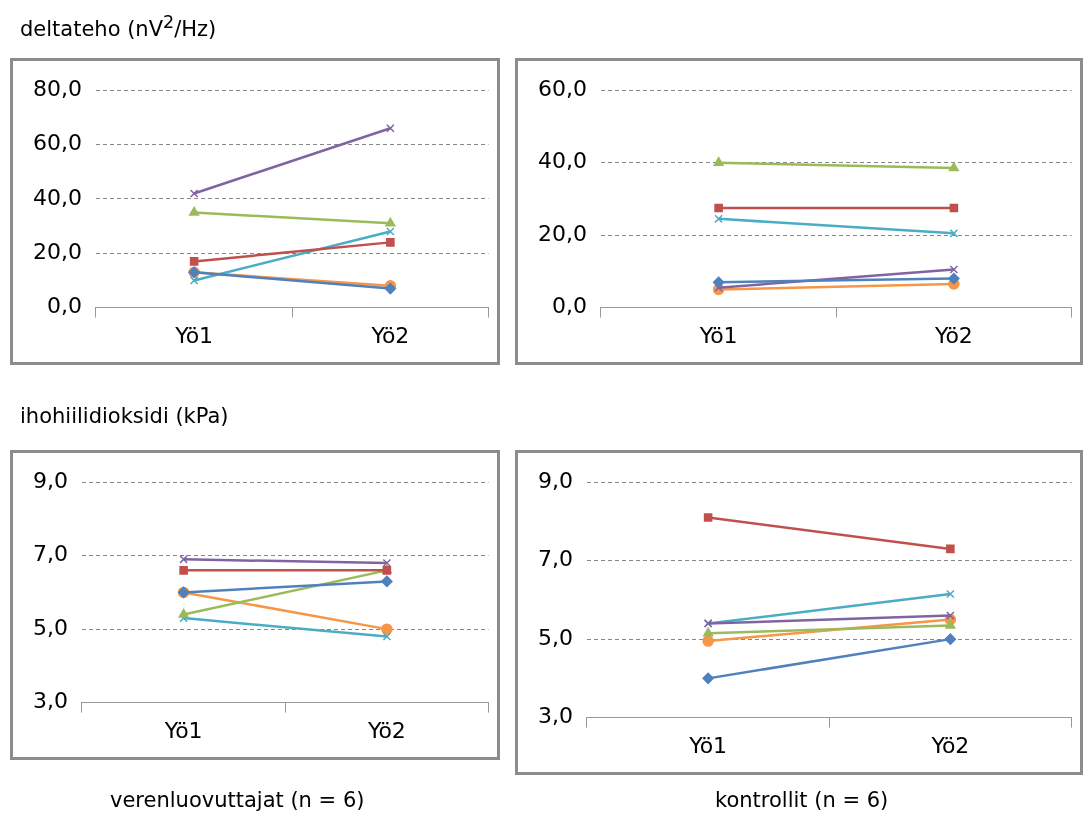  Describe the element at coordinates (802, 800) in the screenshot. I see `text: kontrollit (n = 6)` at that location.